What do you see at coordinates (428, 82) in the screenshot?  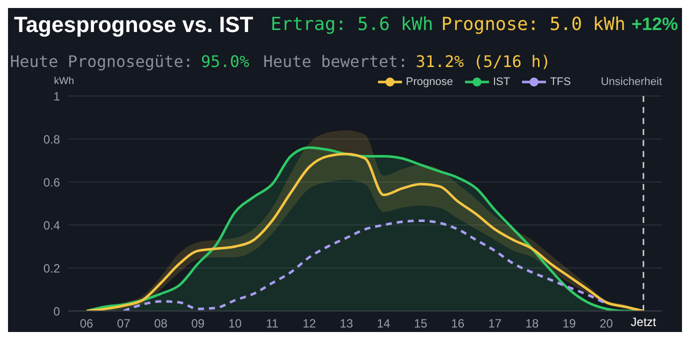 I see `legend-label: Prognose` at bounding box center [428, 82].